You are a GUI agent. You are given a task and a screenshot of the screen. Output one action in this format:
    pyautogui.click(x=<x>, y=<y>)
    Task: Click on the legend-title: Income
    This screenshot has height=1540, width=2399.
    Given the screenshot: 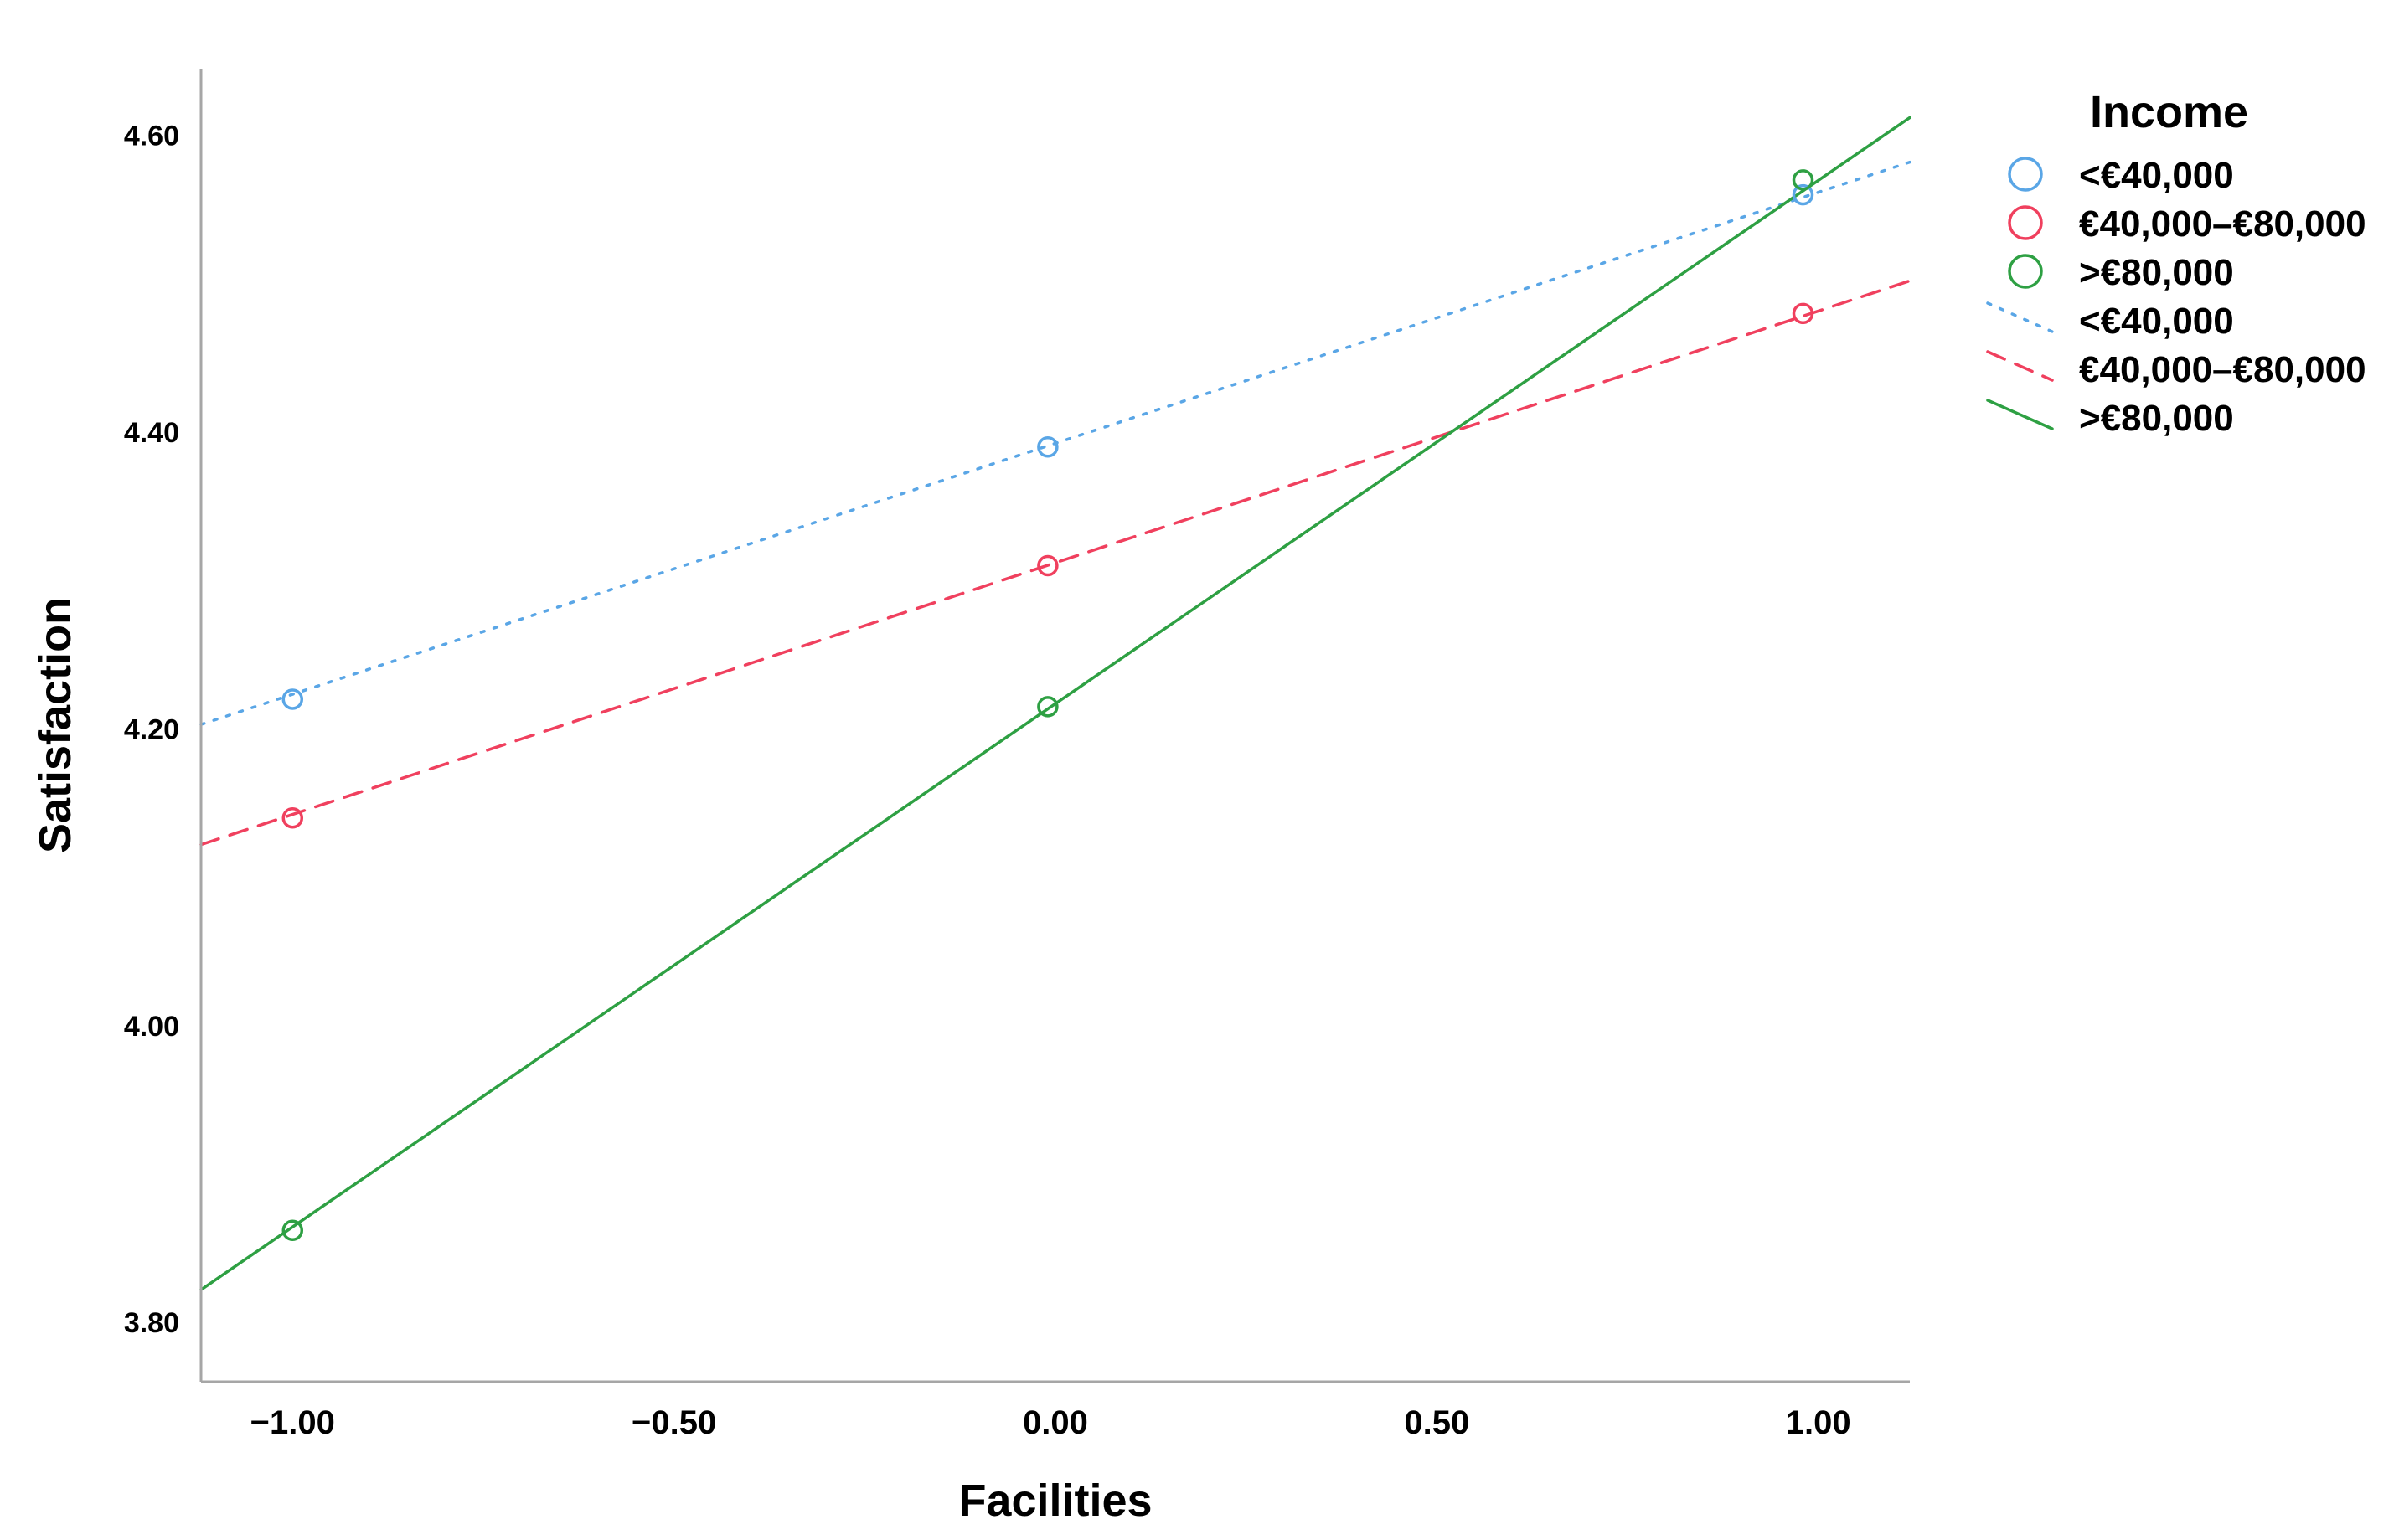 What is the action you would take?
    pyautogui.click(x=2169, y=112)
    